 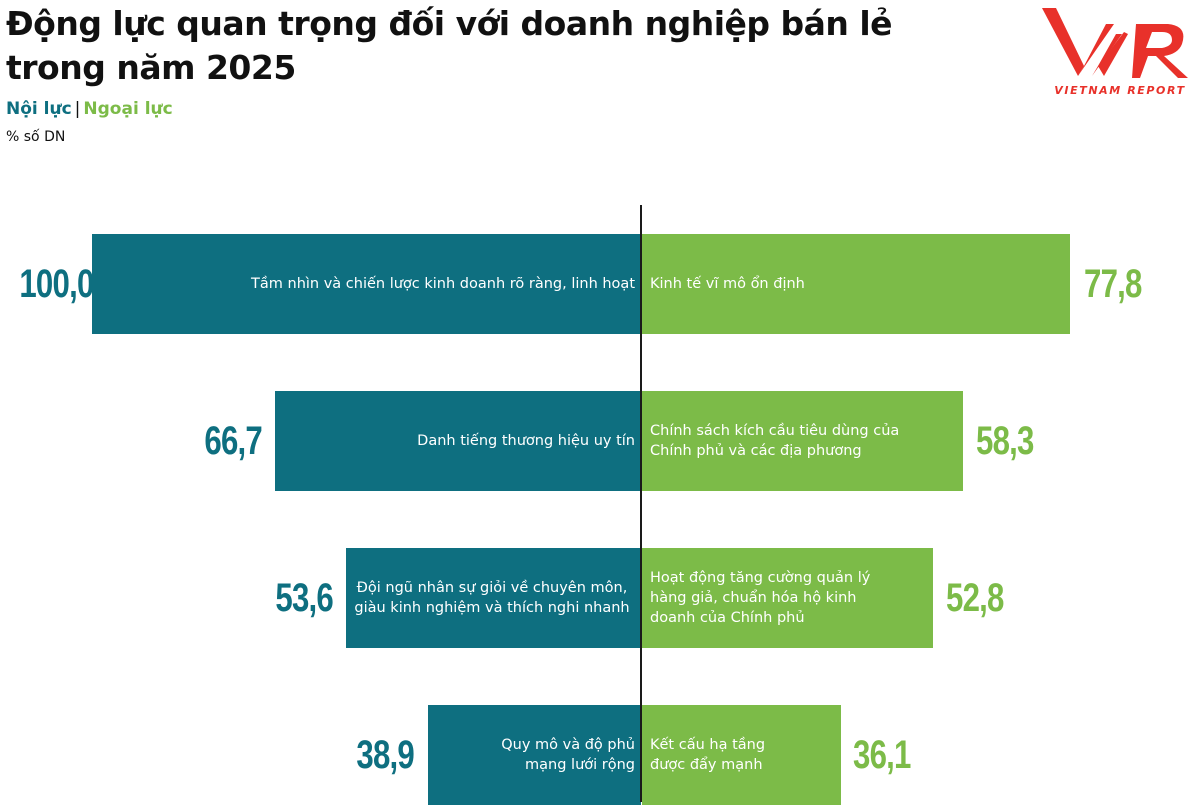 I want to click on legend: Nội lực | Ngoại lực, so click(x=89, y=109).